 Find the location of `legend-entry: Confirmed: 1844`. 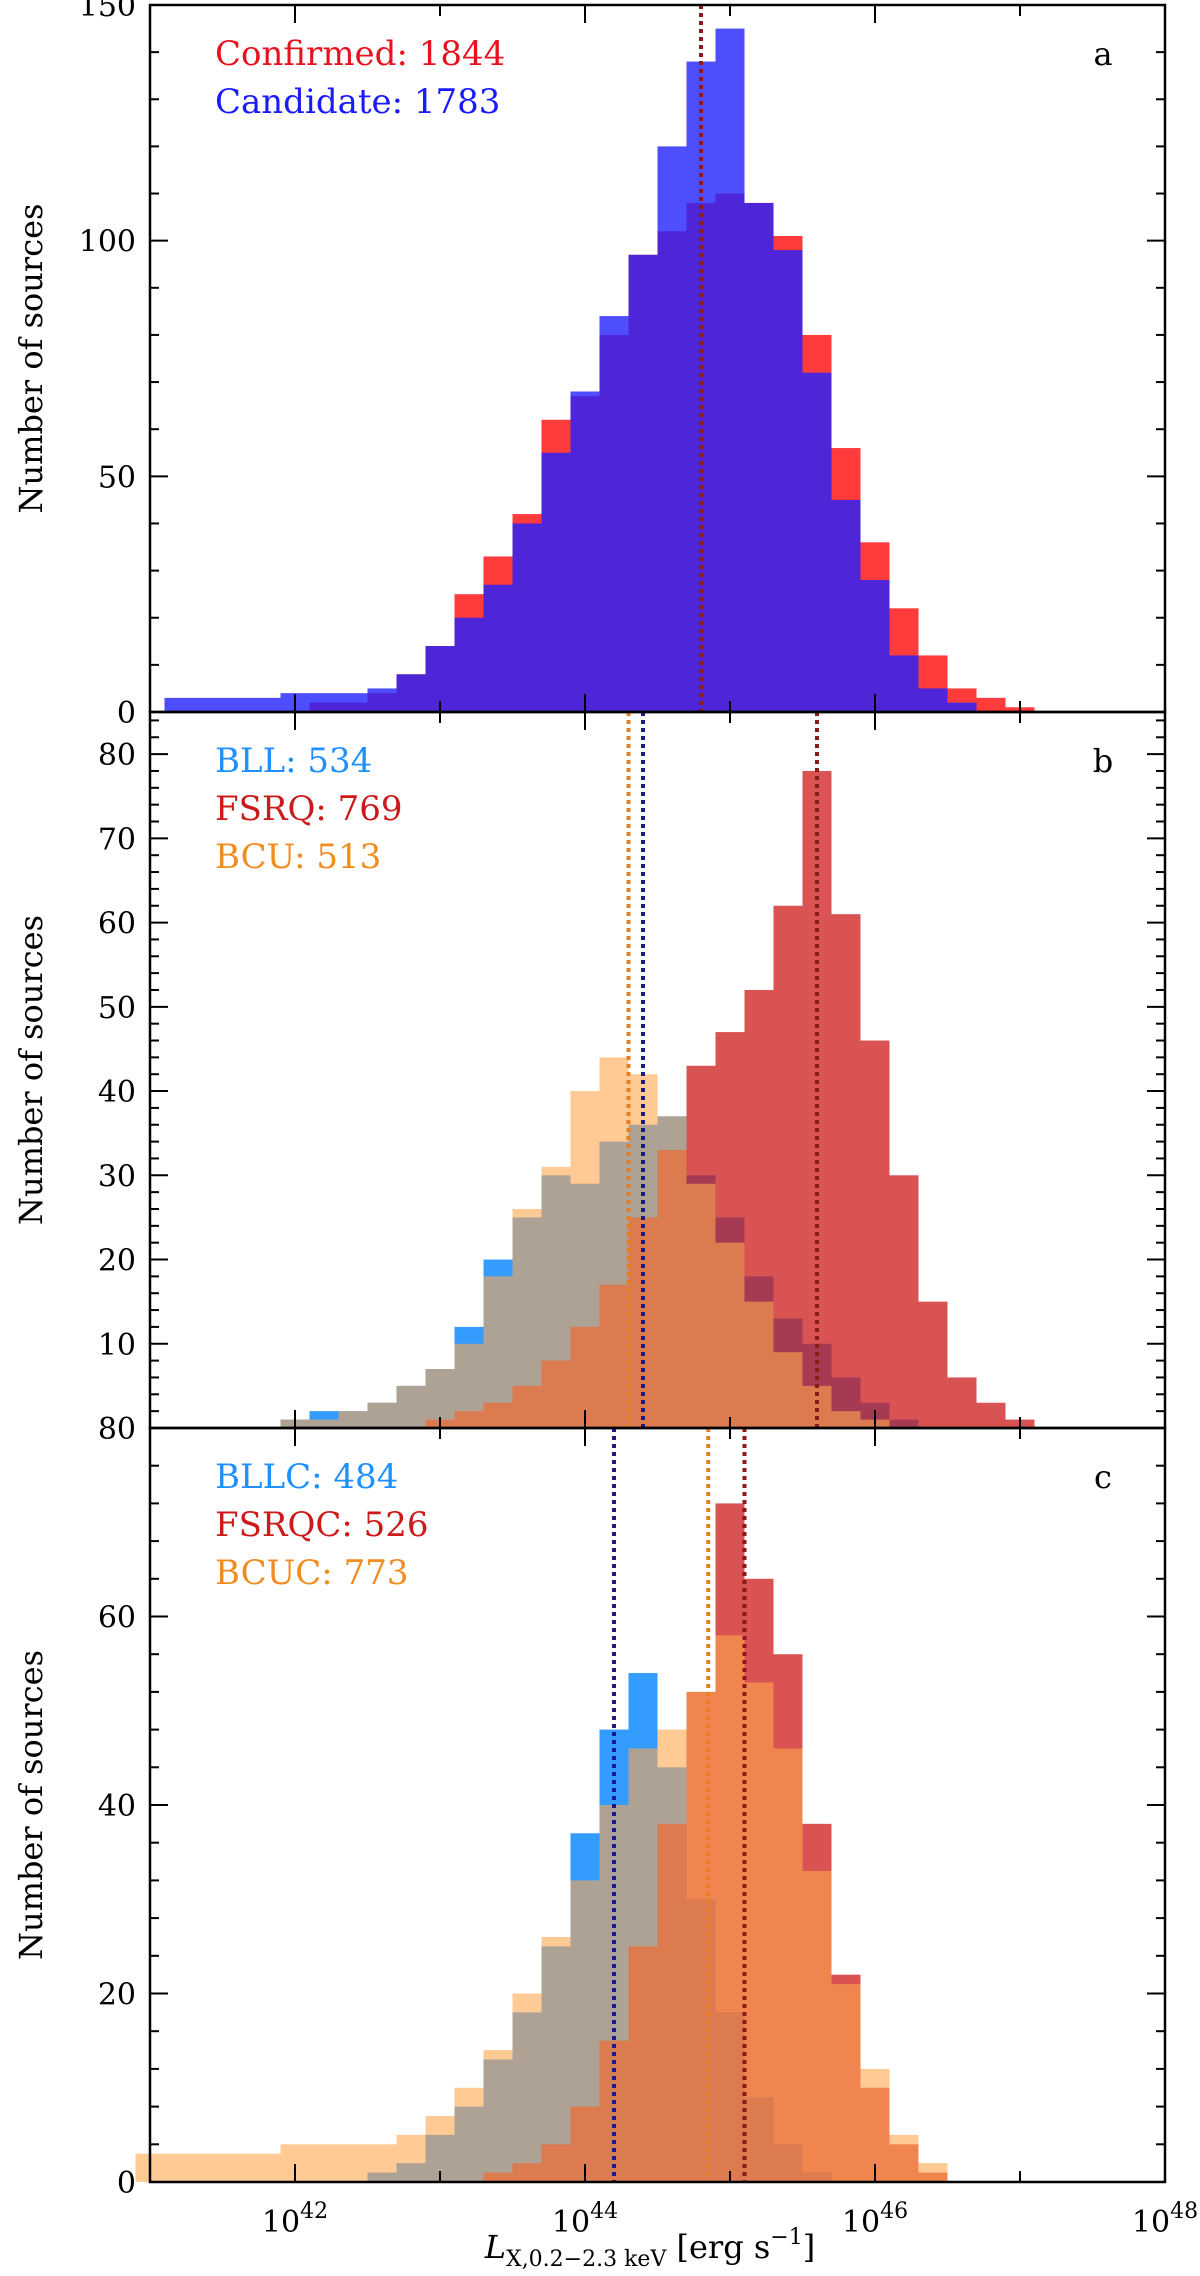

legend-entry: Confirmed: 1844 is located at coordinates (360, 54).